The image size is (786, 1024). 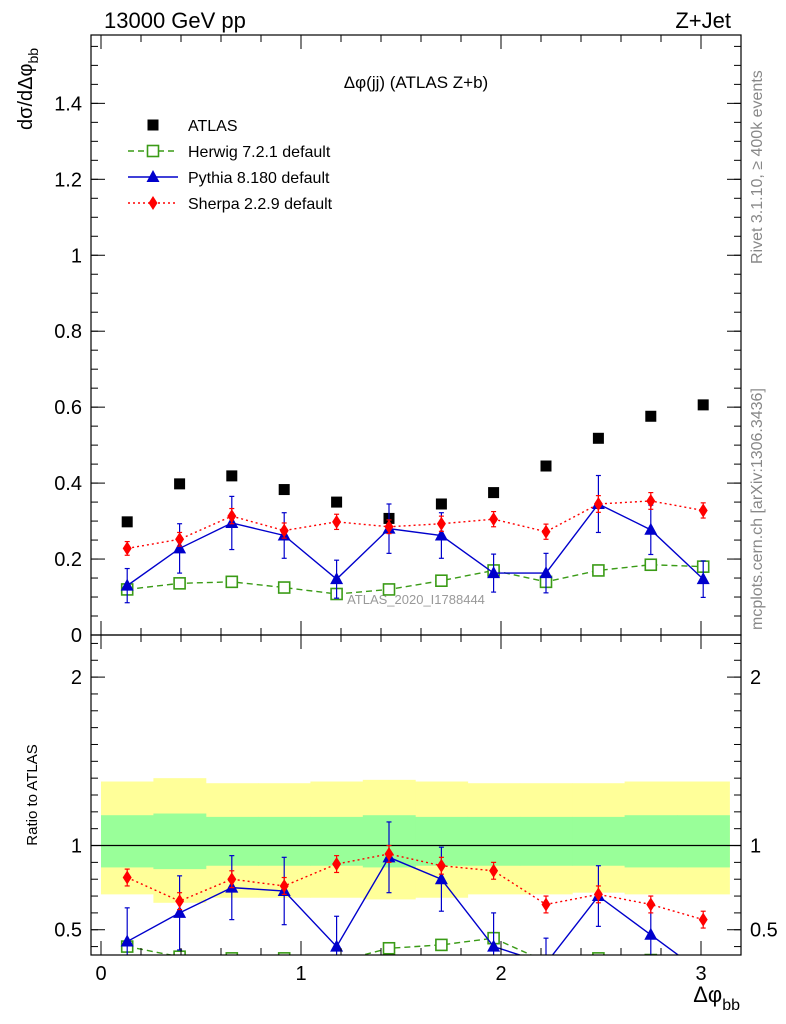 What do you see at coordinates (415, 525) in the screenshot?
I see `main-sherpa-line` at bounding box center [415, 525].